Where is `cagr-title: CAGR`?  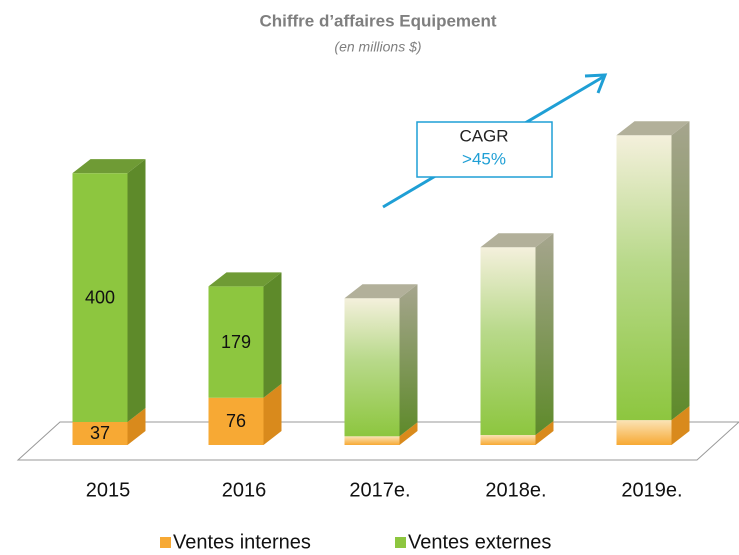
cagr-title: CAGR is located at coordinates (483, 135).